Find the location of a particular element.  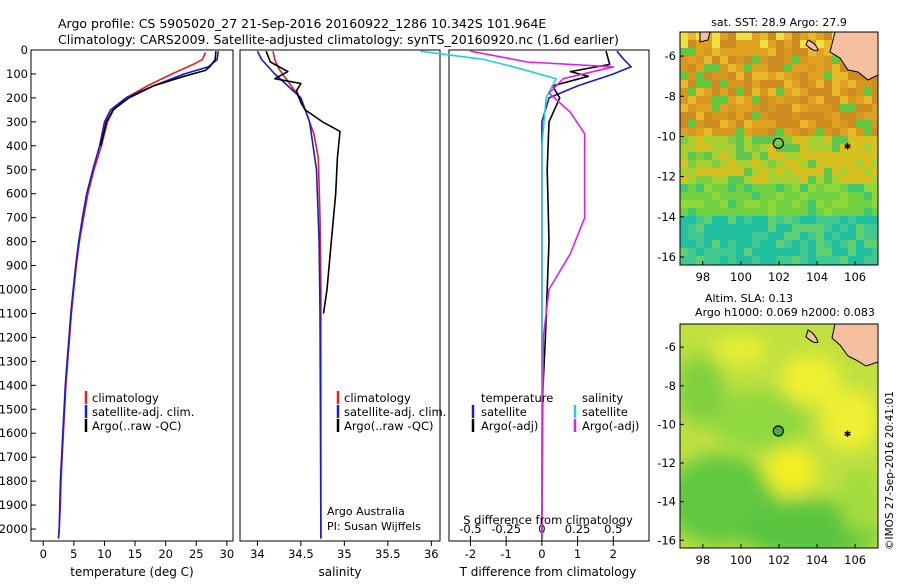

x-tick-label: 15 is located at coordinates (135, 554).